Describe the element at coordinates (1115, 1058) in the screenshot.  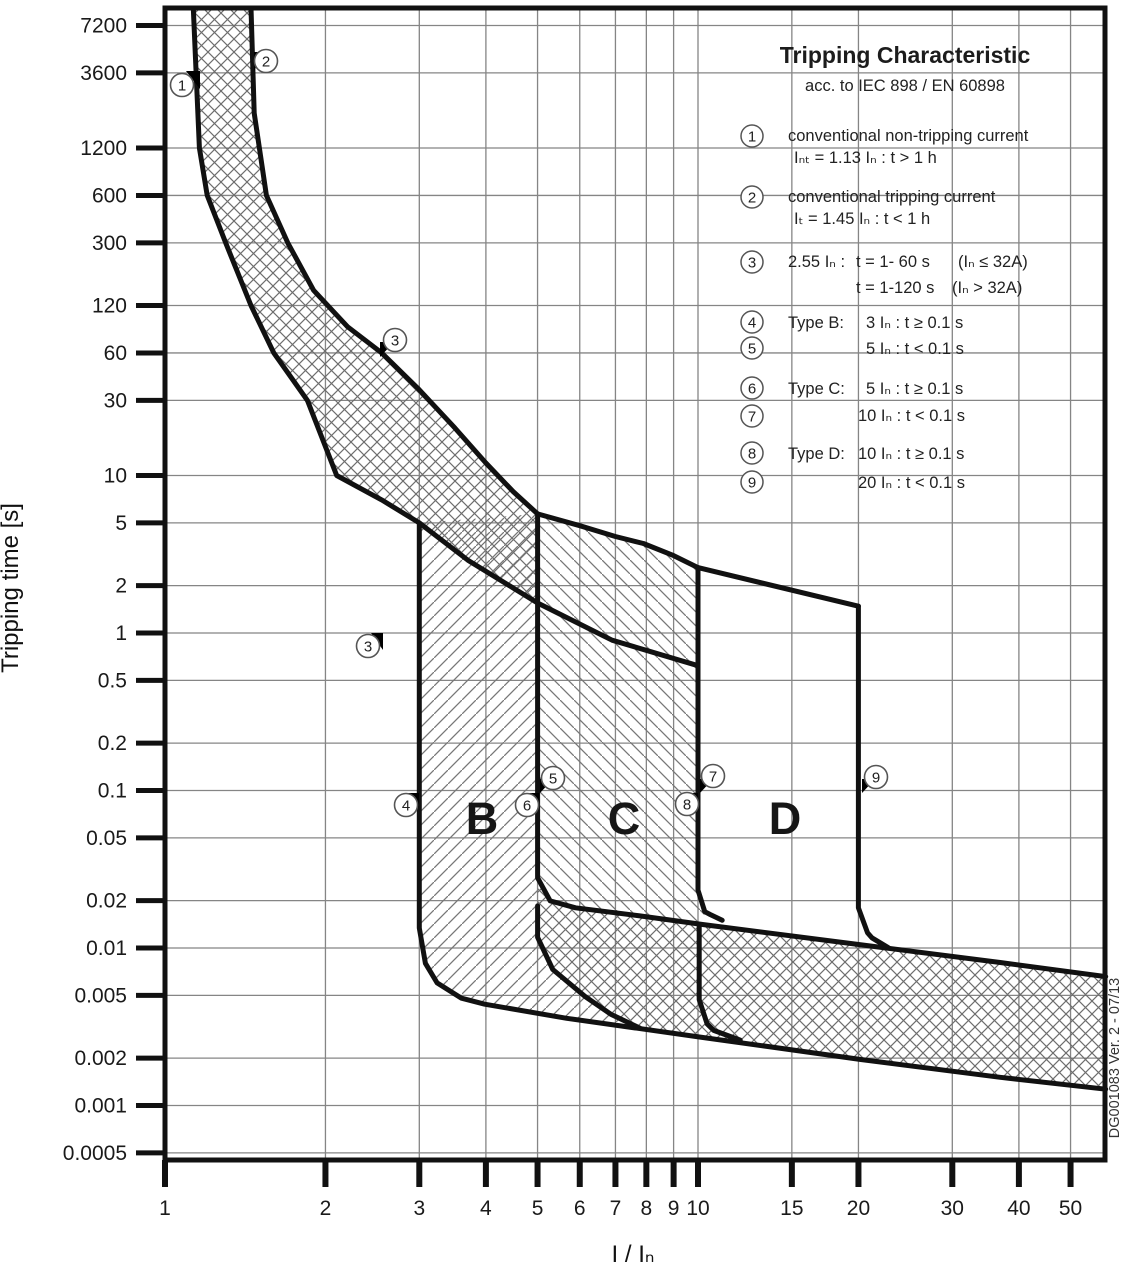
I see `document-reference-note: DG001083 Ver. 2 - 07/13` at that location.